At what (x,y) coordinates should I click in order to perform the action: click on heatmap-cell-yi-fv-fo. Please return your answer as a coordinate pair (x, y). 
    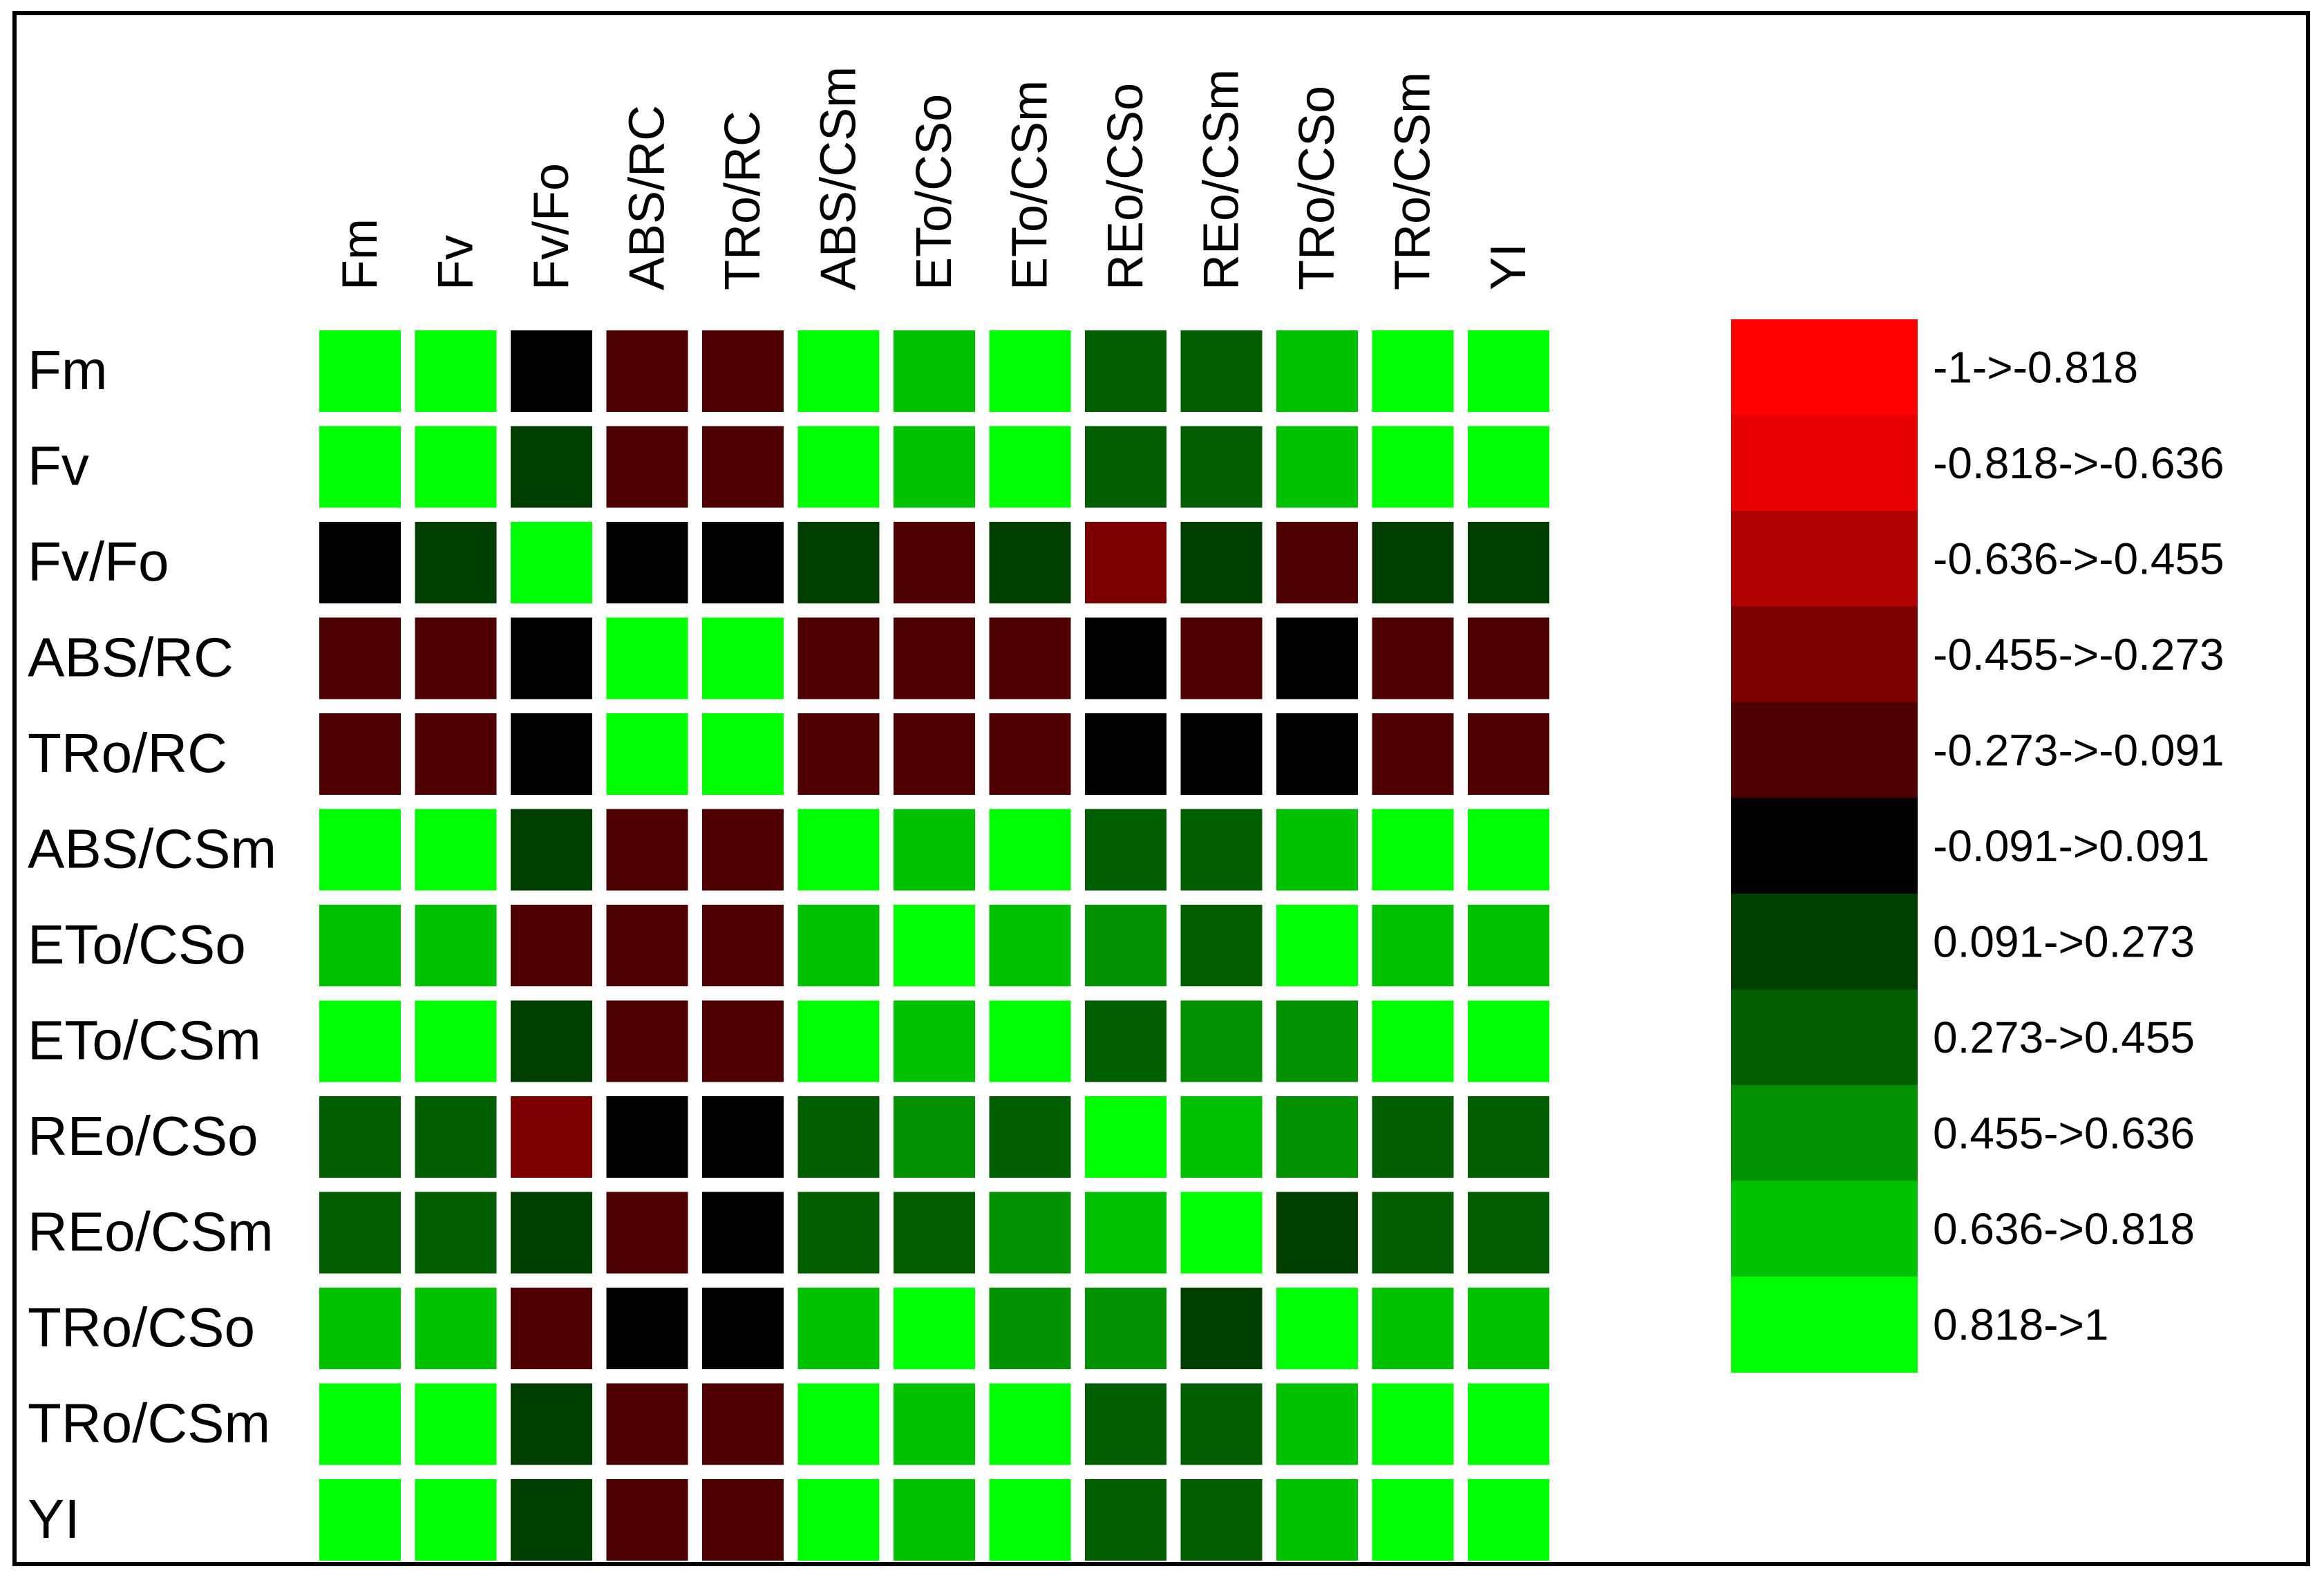
    Looking at the image, I should click on (551, 1520).